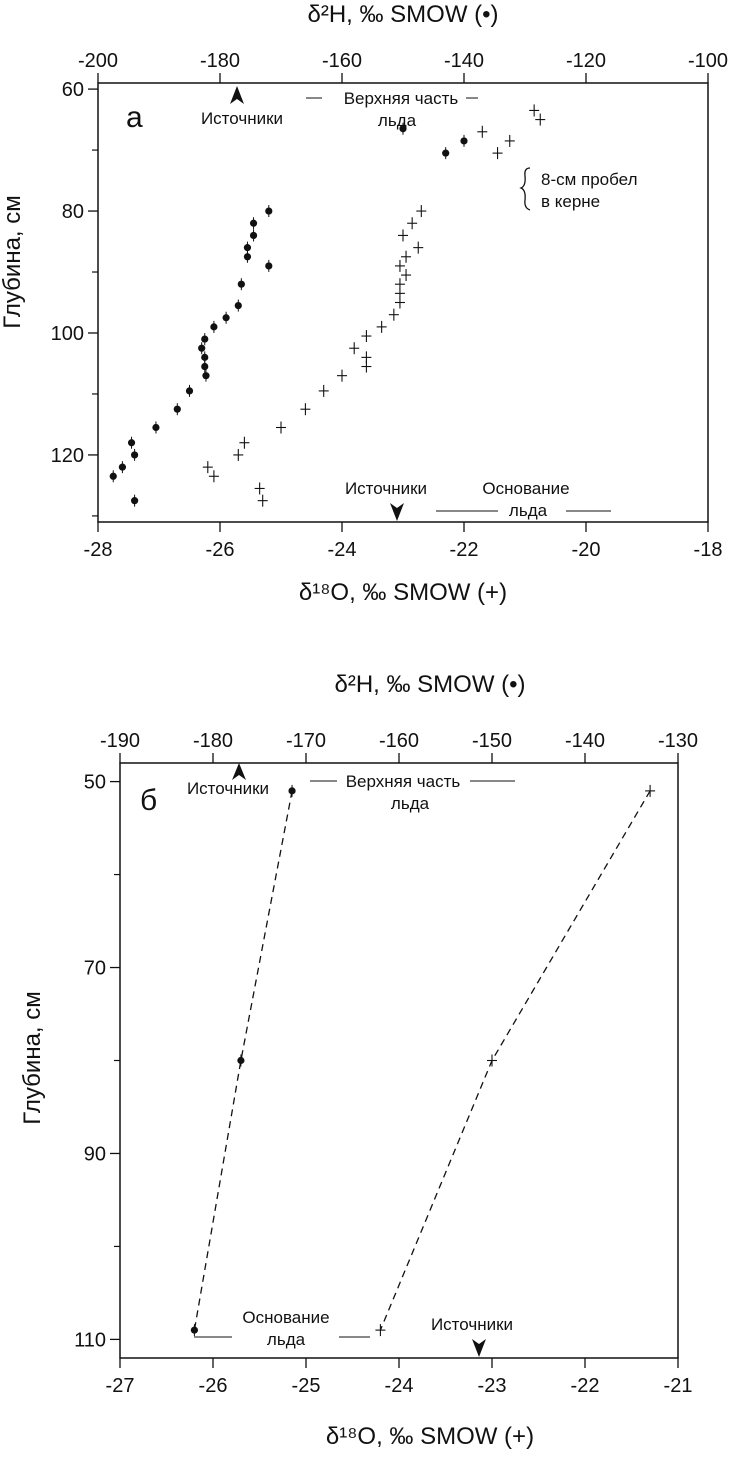 The image size is (730, 1458). Describe the element at coordinates (479, 1348) in the screenshot. I see `panel-b-sources-bottom-arrow-icon` at that location.